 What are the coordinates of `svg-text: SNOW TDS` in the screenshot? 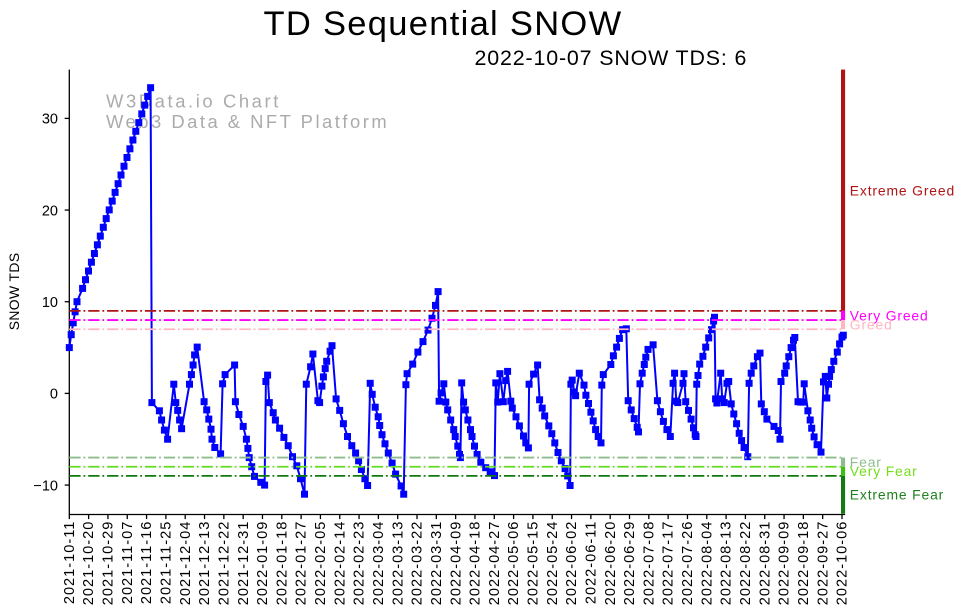 It's located at (14, 291).